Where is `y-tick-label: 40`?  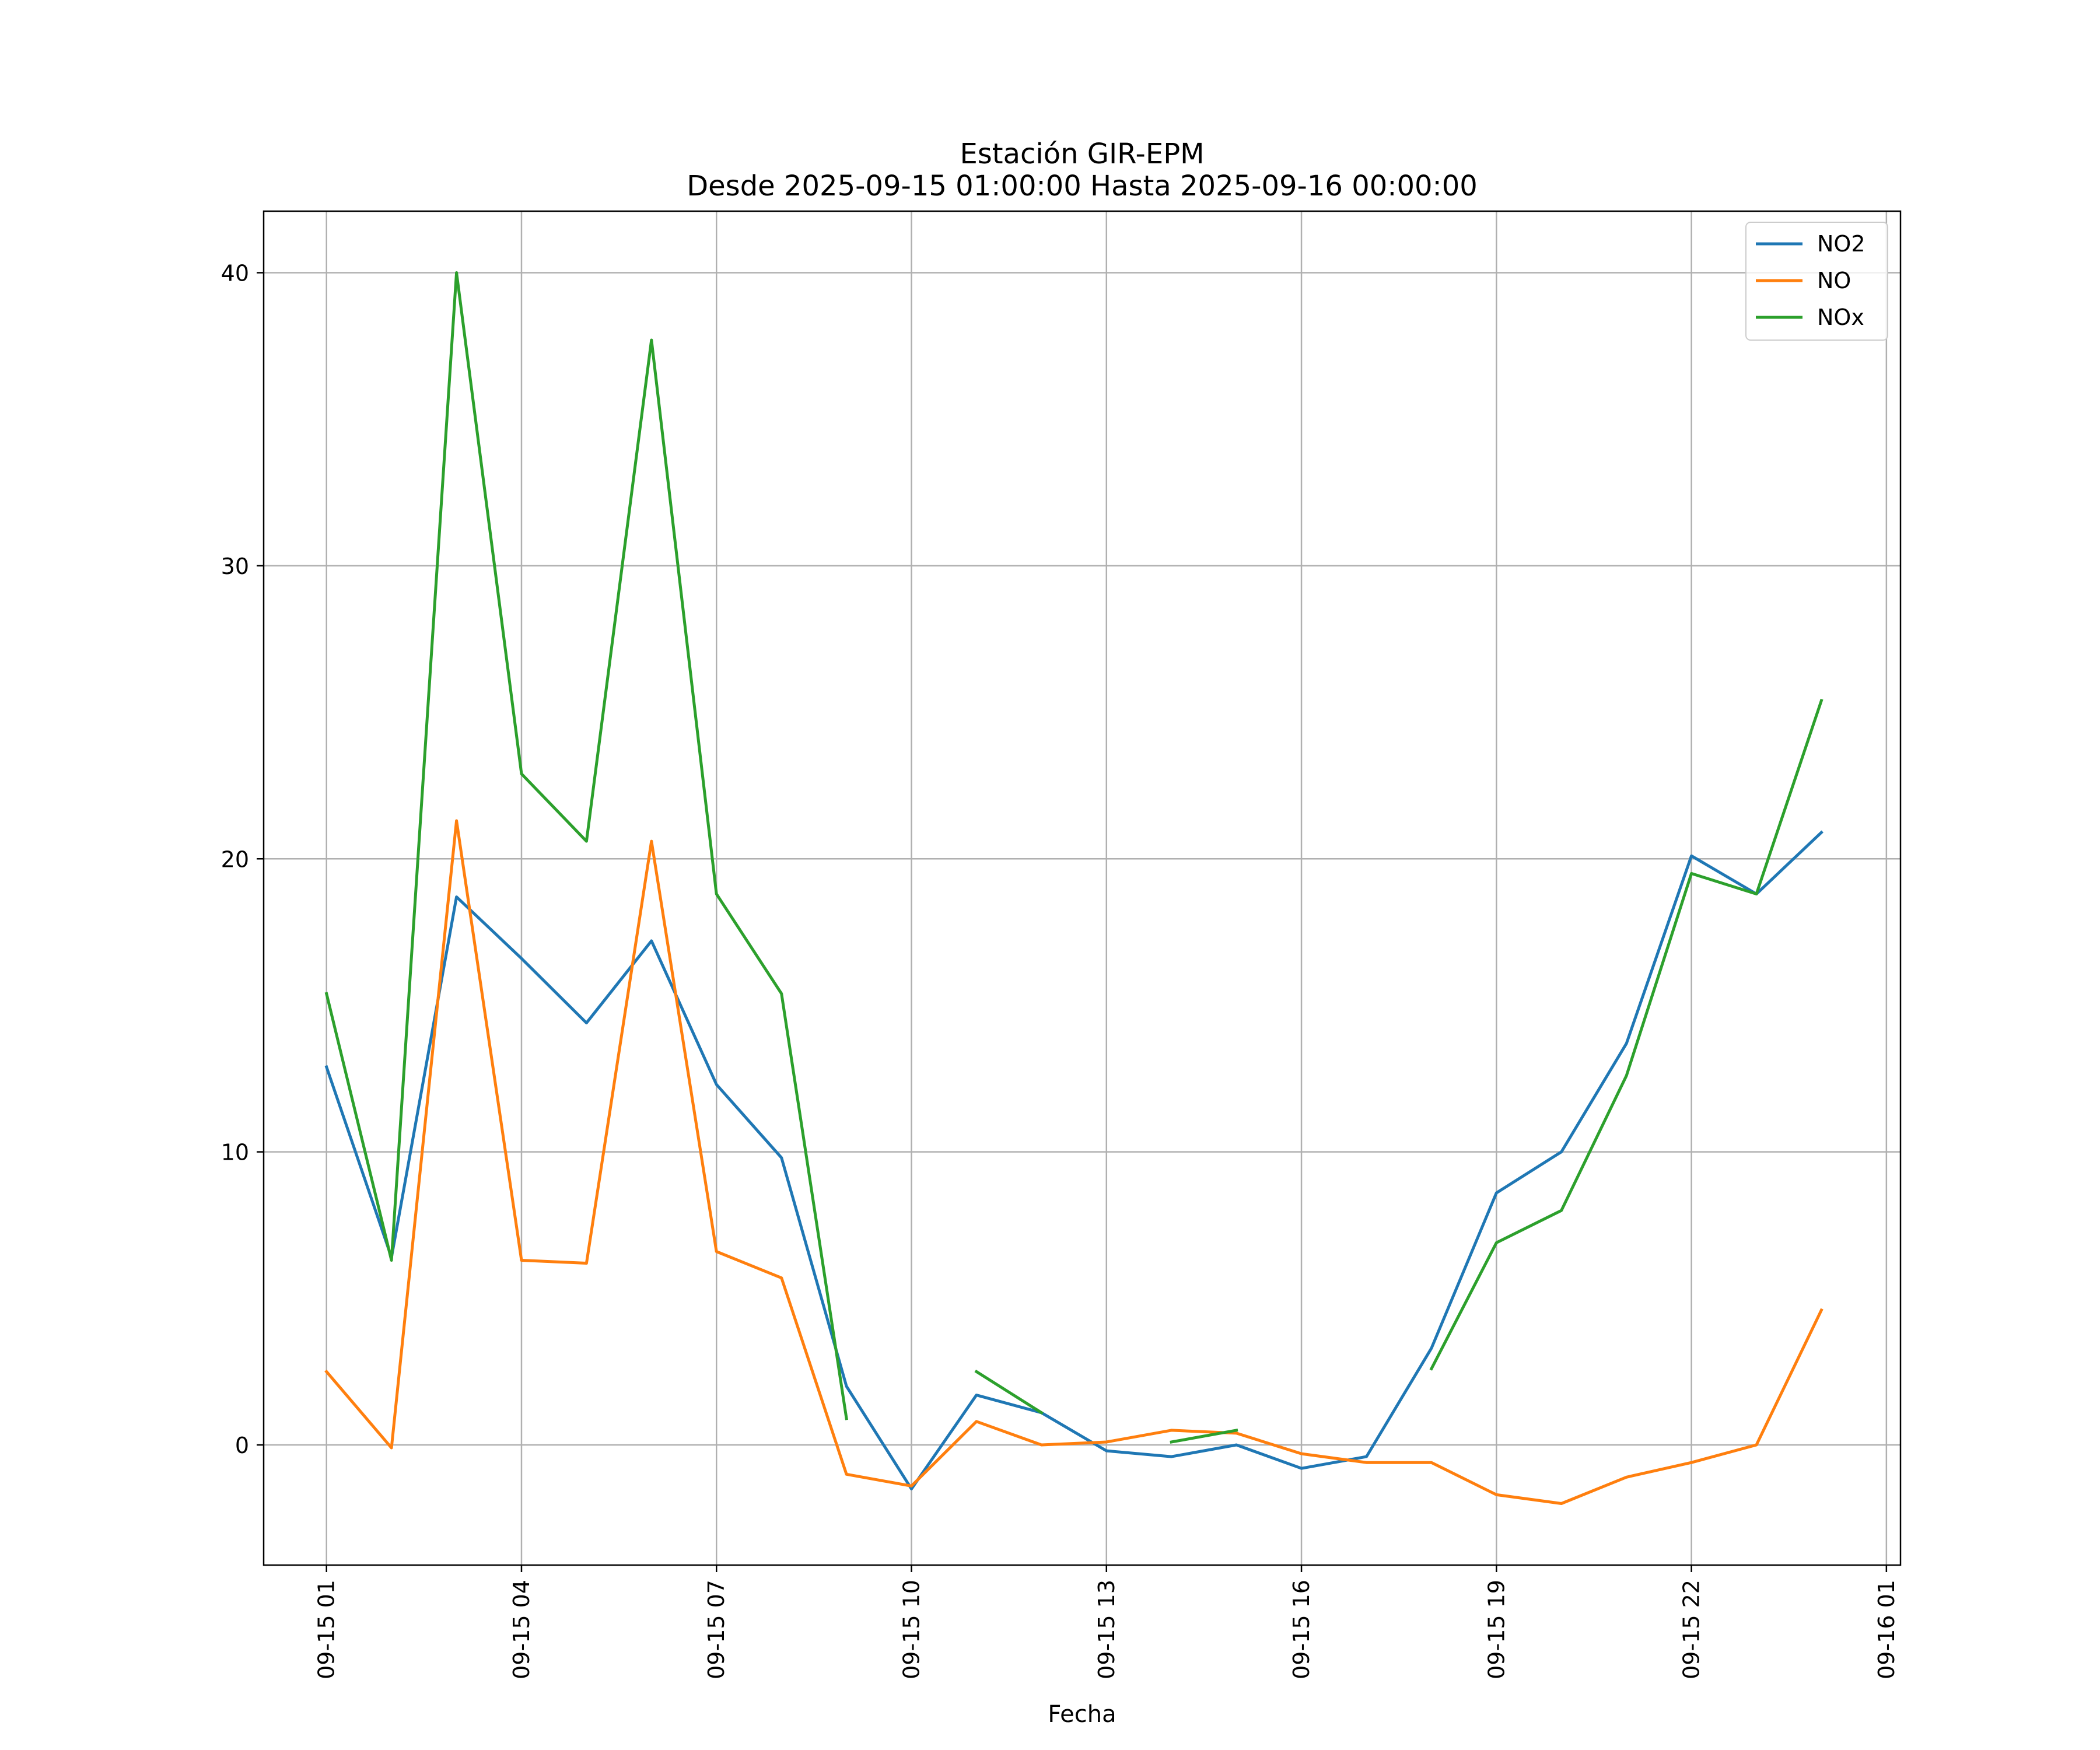
y-tick-label: 40 is located at coordinates (235, 273).